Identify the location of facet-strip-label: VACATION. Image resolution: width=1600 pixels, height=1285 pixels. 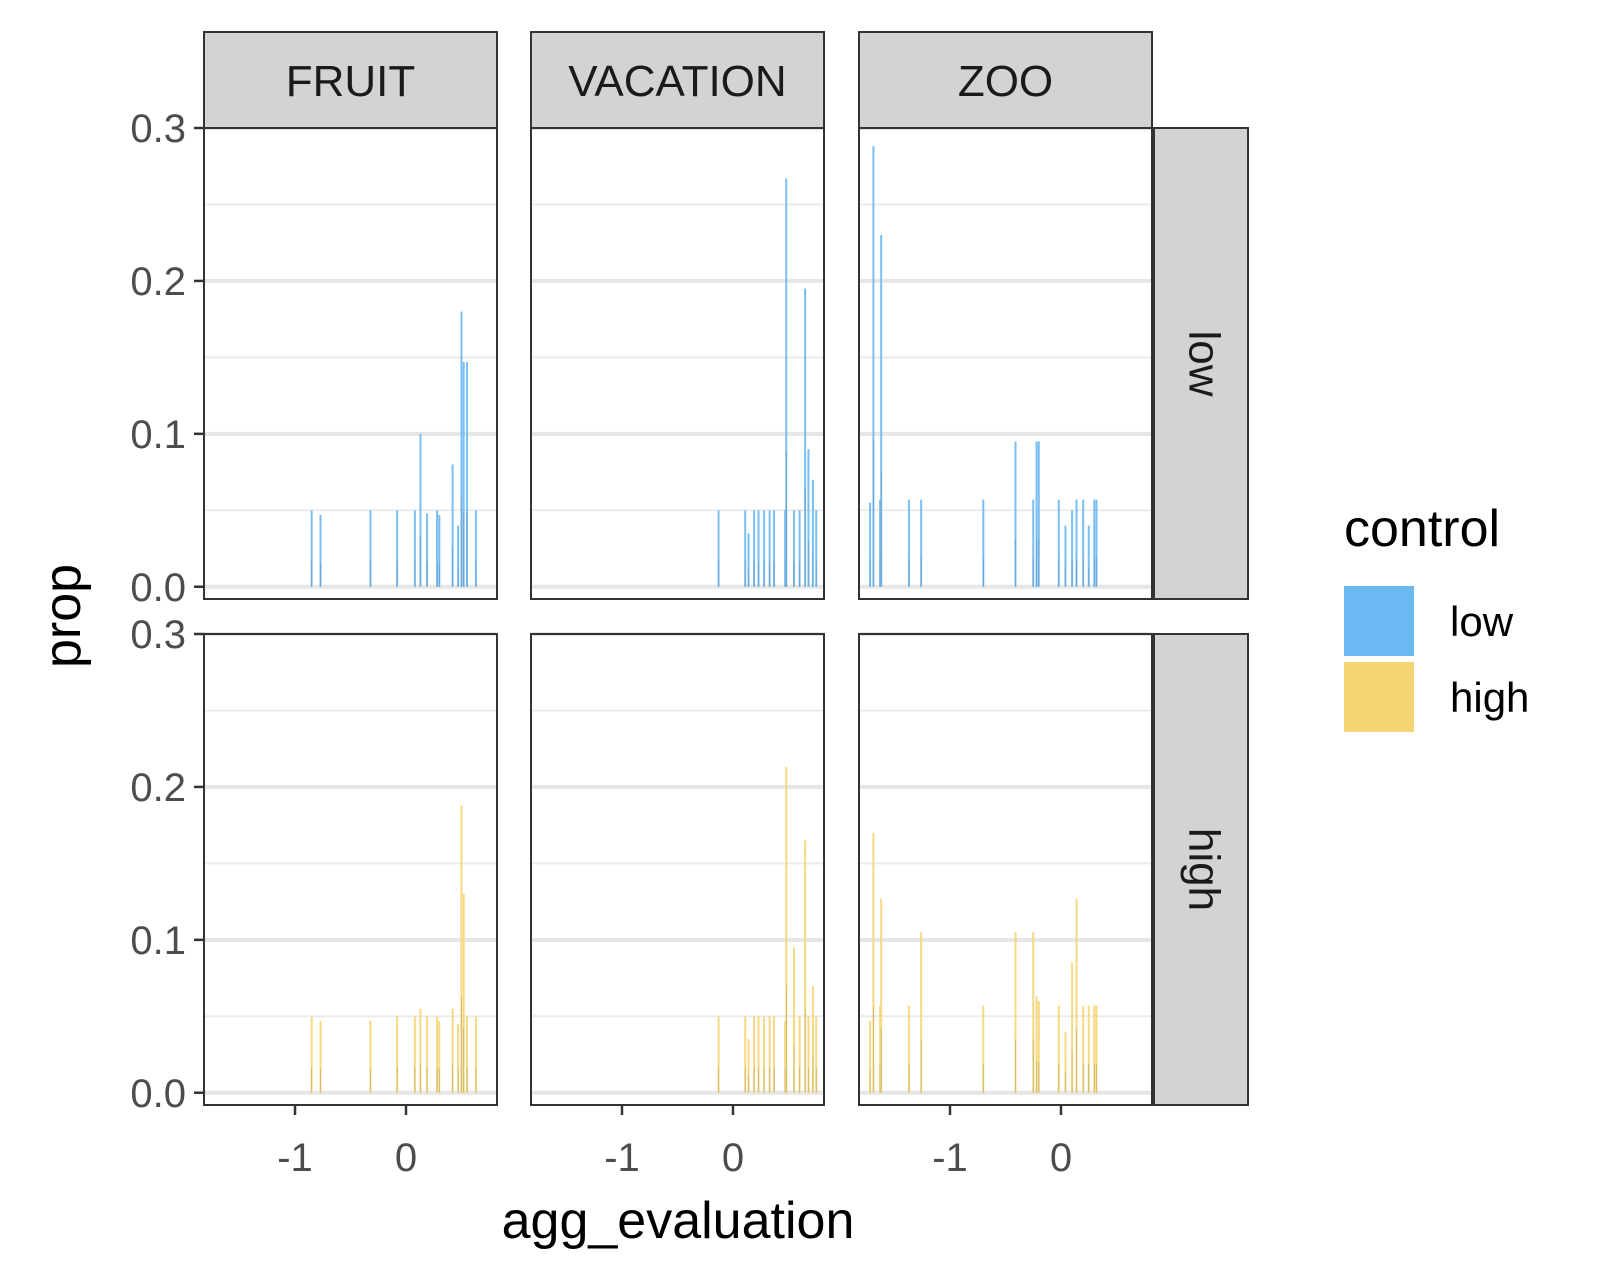
(677, 81).